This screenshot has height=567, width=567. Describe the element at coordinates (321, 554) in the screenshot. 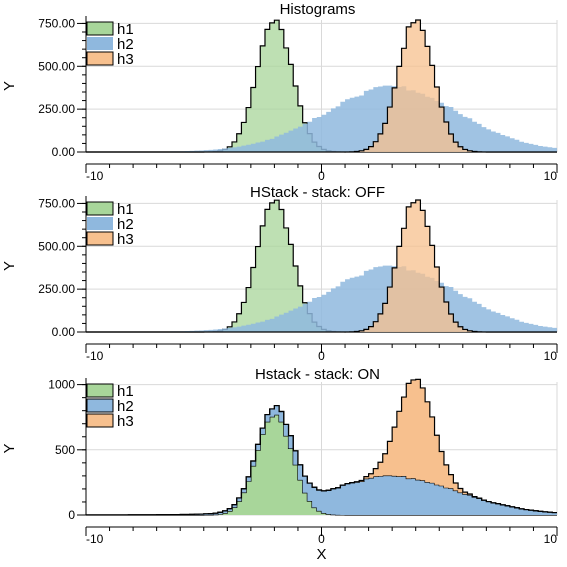

I see `x-axis-label: X` at that location.